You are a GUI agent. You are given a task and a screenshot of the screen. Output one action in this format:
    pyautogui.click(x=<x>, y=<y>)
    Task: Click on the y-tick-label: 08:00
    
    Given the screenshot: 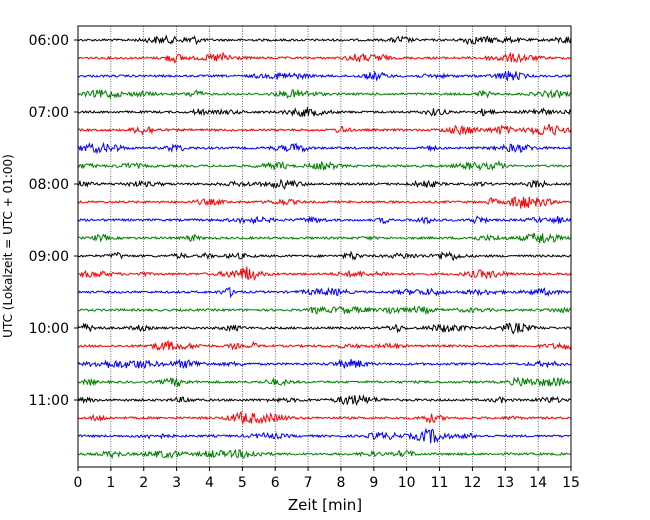 What is the action you would take?
    pyautogui.click(x=49, y=185)
    